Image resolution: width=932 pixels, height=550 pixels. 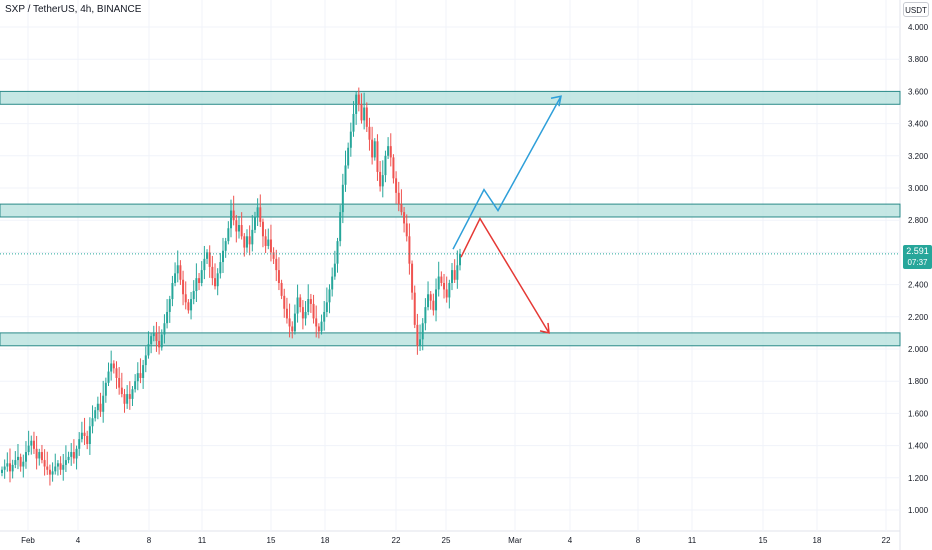 What do you see at coordinates (918, 381) in the screenshot?
I see `y-tick-label: 1.800` at bounding box center [918, 381].